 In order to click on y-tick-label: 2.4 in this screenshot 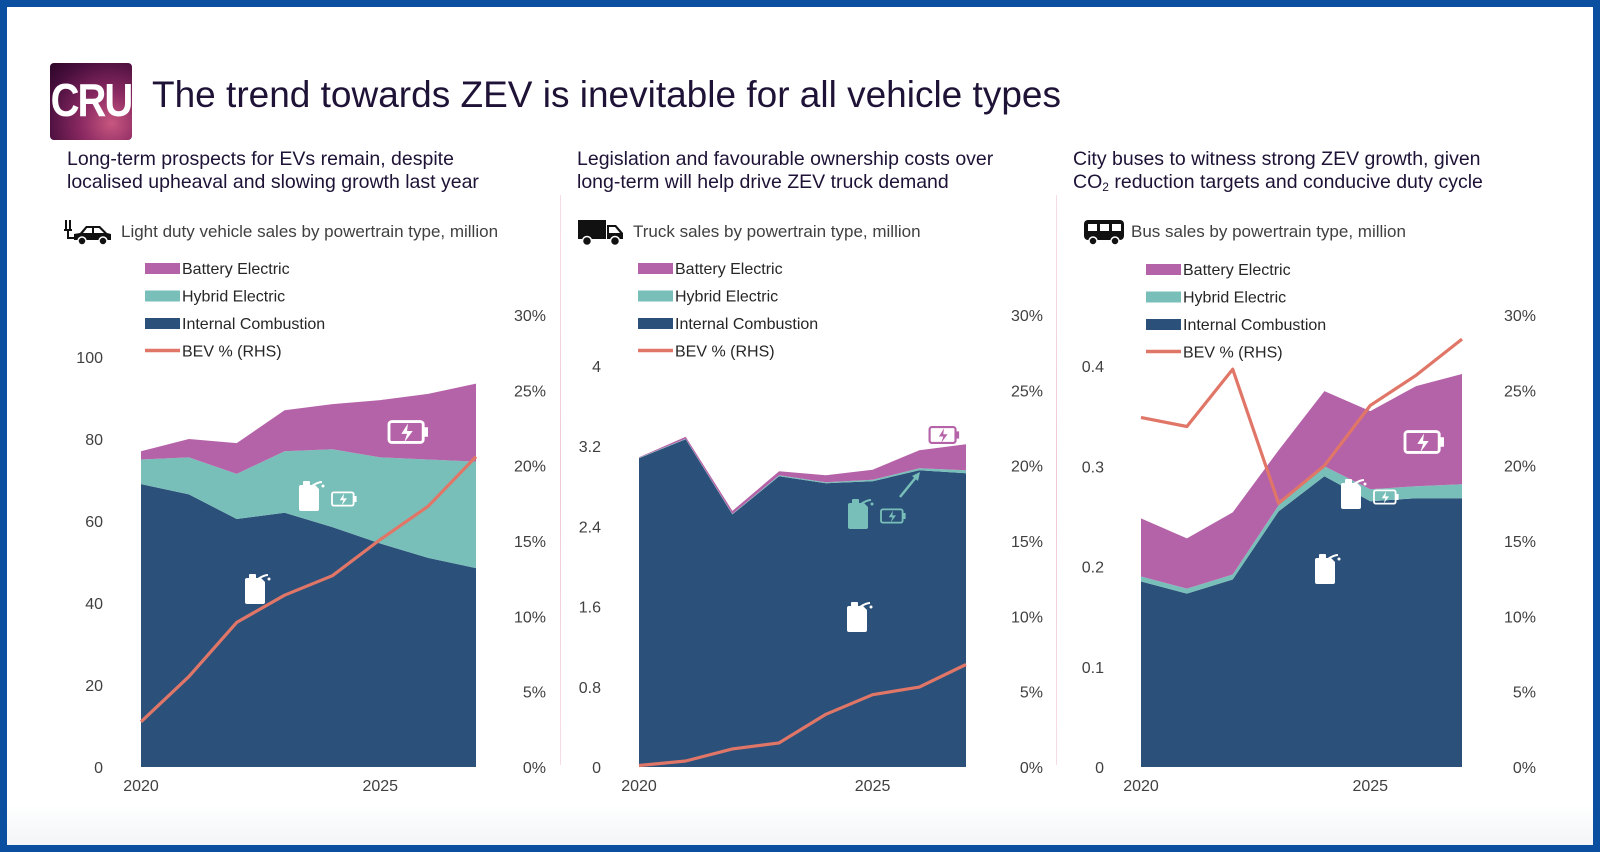, I will do `click(590, 527)`.